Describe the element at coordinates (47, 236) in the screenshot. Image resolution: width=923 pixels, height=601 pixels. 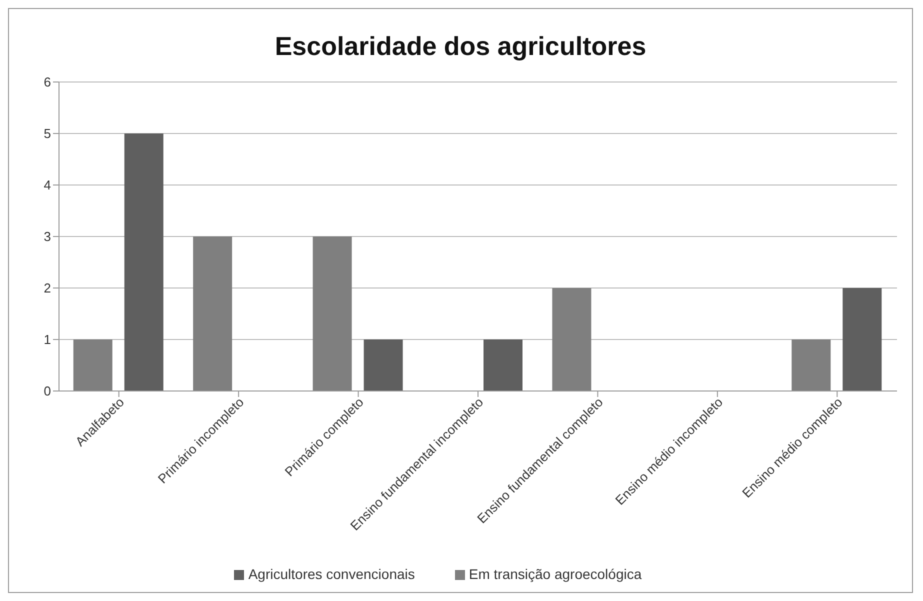
I see `y-tick-label: 3` at that location.